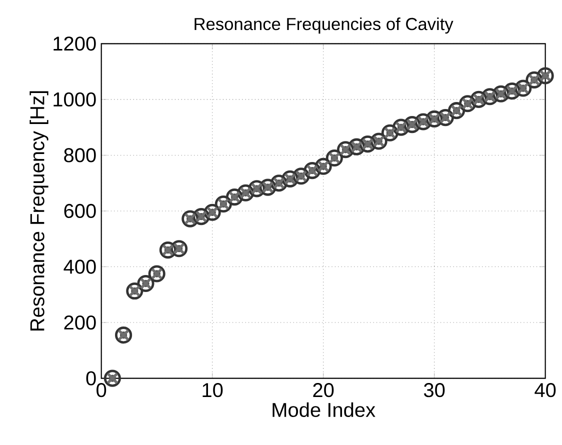 The image size is (562, 445). Describe the element at coordinates (212, 390) in the screenshot. I see `x-tick-label: 10` at that location.